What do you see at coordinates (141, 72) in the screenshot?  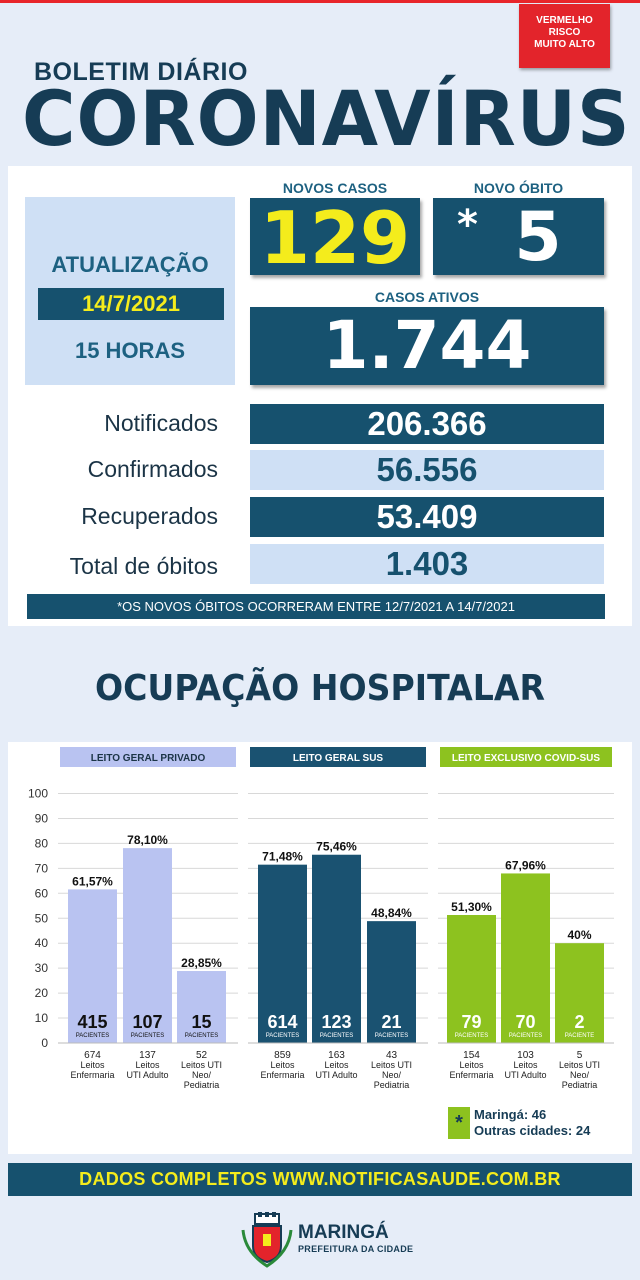 I see `bulletin-subtitle: BOLETIM DIÁRIO` at bounding box center [141, 72].